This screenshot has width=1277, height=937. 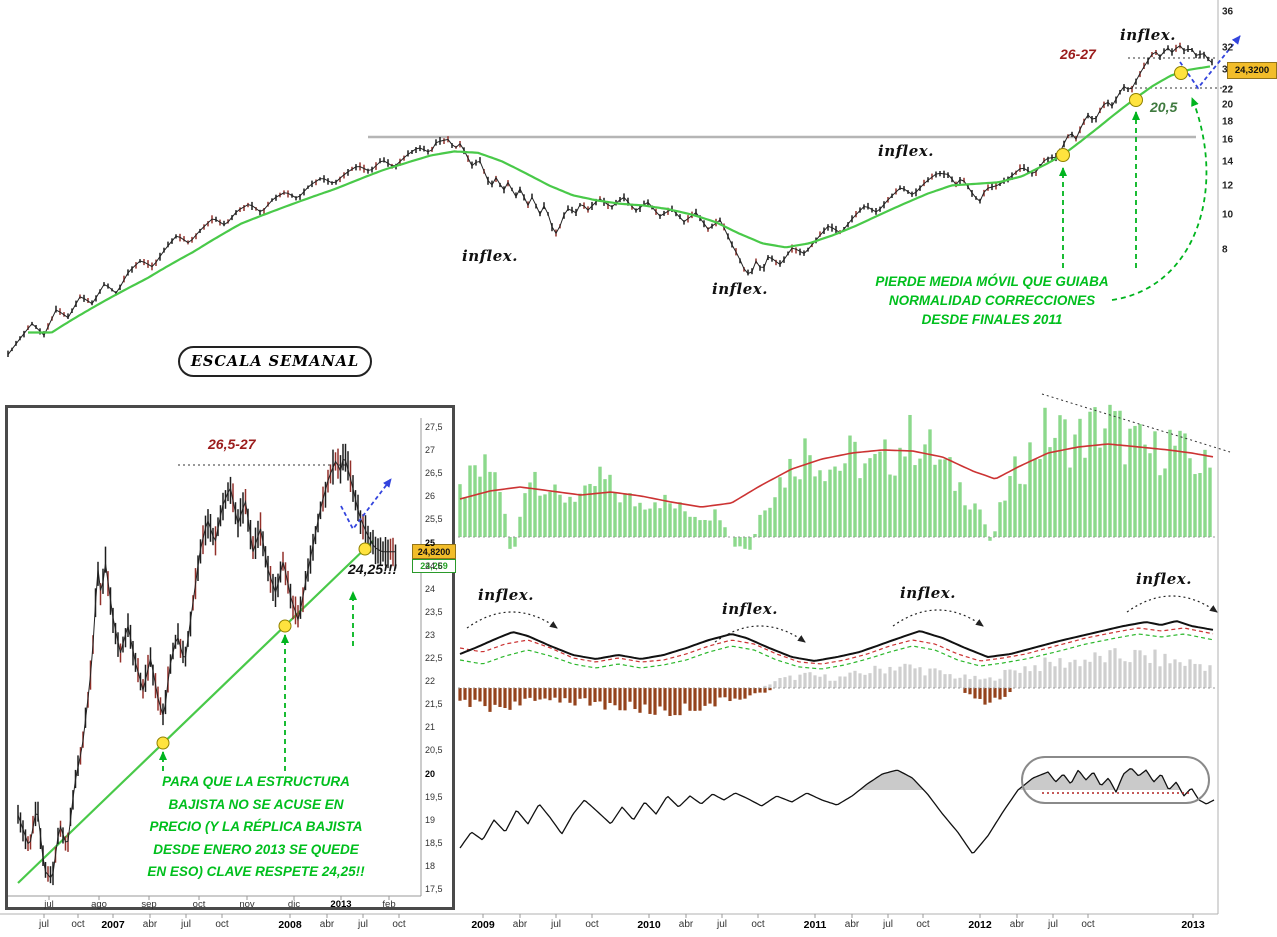 What do you see at coordinates (430, 865) in the screenshot?
I see `inset-y-tick: 18` at bounding box center [430, 865].